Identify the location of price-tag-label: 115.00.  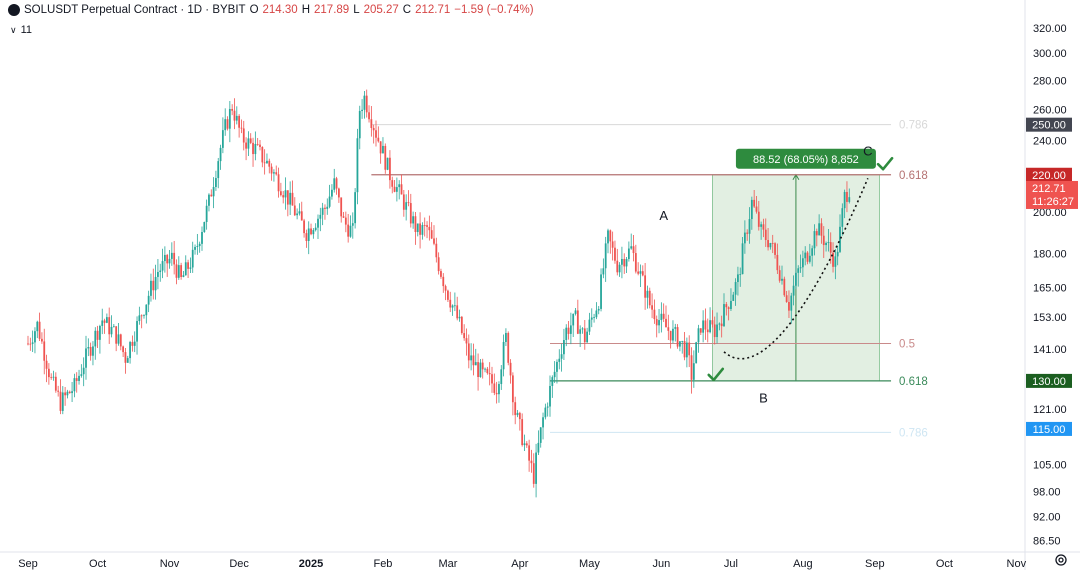
(1049, 430).